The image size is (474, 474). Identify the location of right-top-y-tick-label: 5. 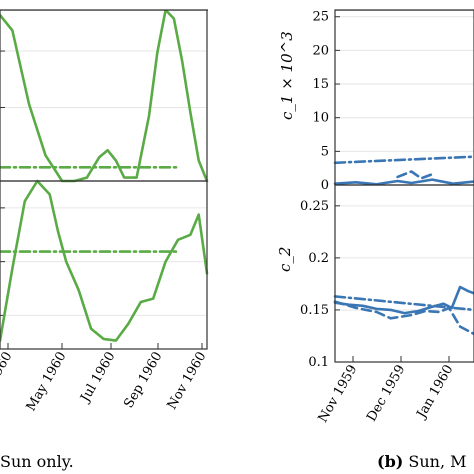
(325, 151).